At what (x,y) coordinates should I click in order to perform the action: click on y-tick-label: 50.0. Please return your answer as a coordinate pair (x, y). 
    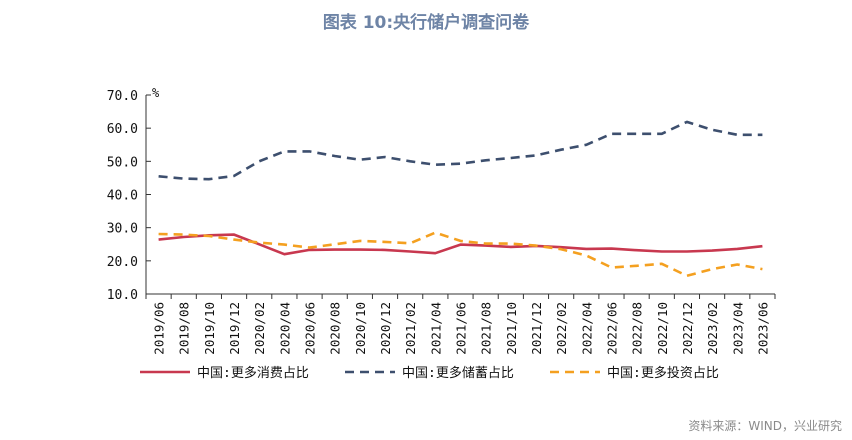
    Looking at the image, I should click on (122, 162).